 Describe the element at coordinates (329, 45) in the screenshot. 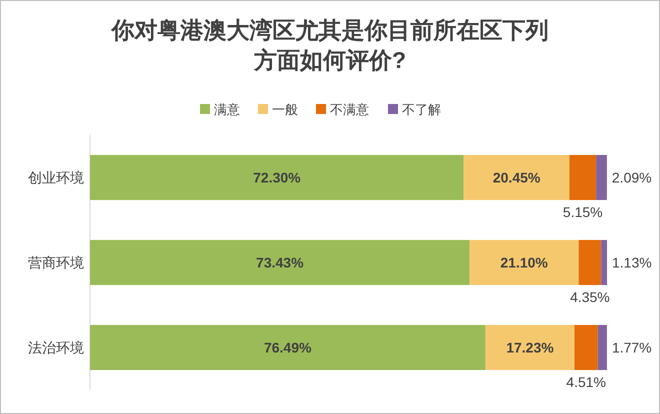

I see `chart-title: 你对粤港澳大湾区尤其是你目前所在区下列方面如何评价?` at that location.